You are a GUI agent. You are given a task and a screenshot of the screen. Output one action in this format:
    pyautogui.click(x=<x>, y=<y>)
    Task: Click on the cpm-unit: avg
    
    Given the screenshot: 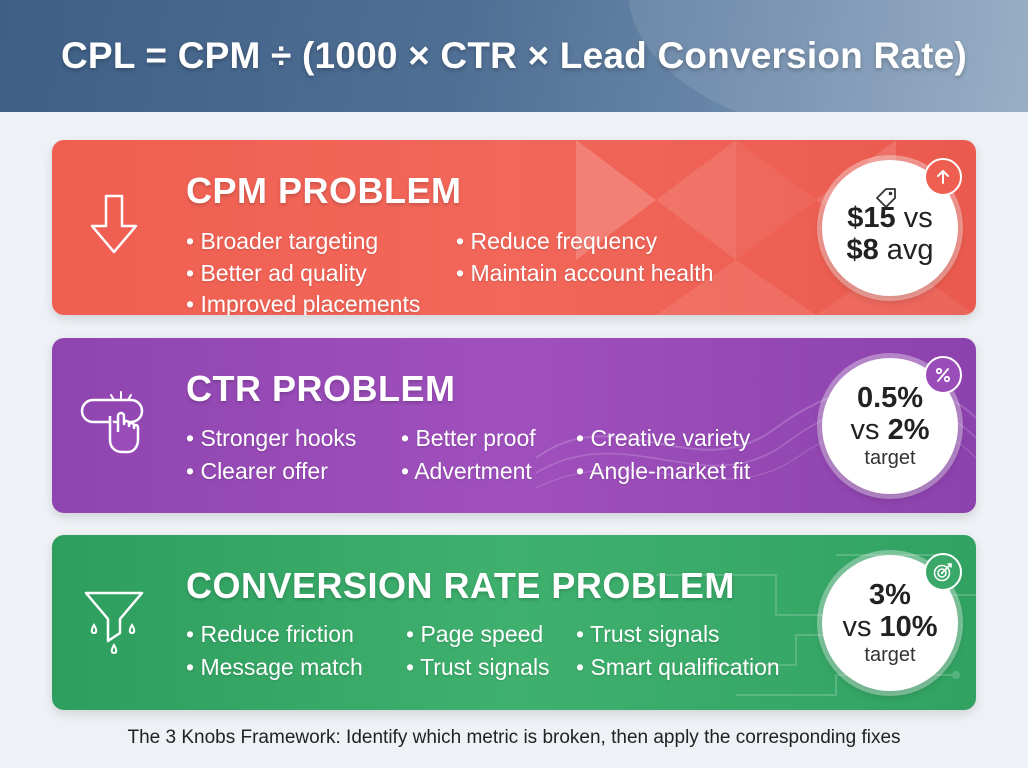 What is the action you would take?
    pyautogui.click(x=910, y=250)
    